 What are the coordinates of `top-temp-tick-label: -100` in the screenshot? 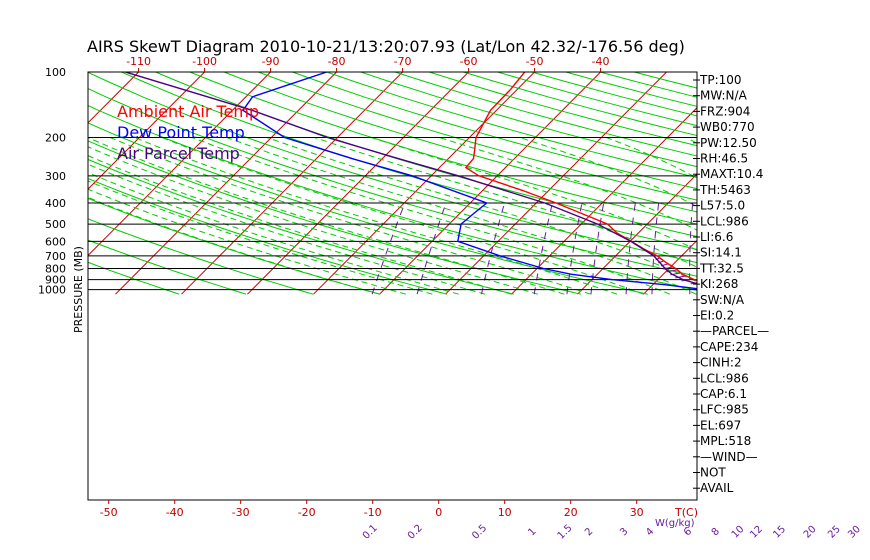 It's located at (204, 61).